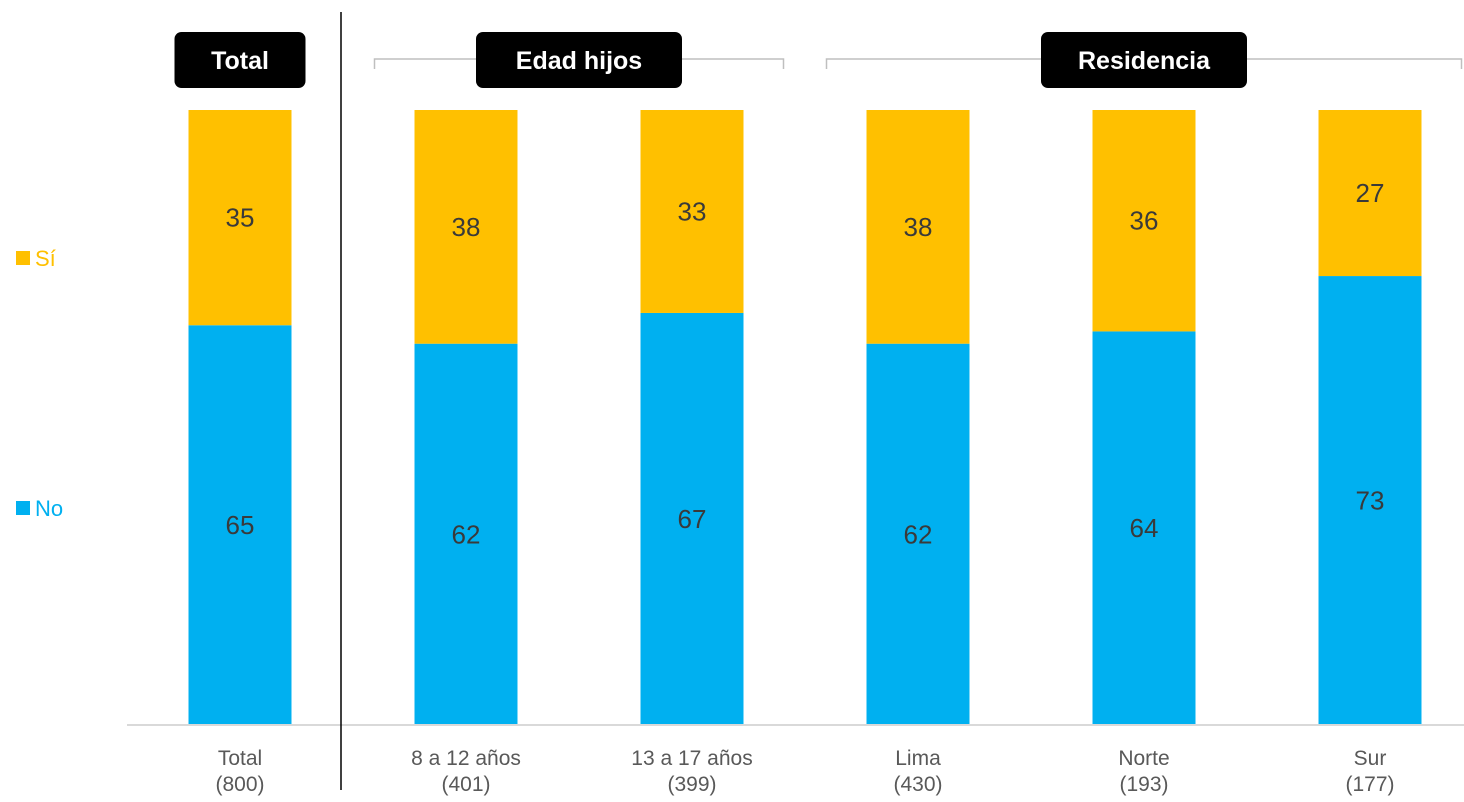  What do you see at coordinates (239, 784) in the screenshot?
I see `category-count-0: (800)` at bounding box center [239, 784].